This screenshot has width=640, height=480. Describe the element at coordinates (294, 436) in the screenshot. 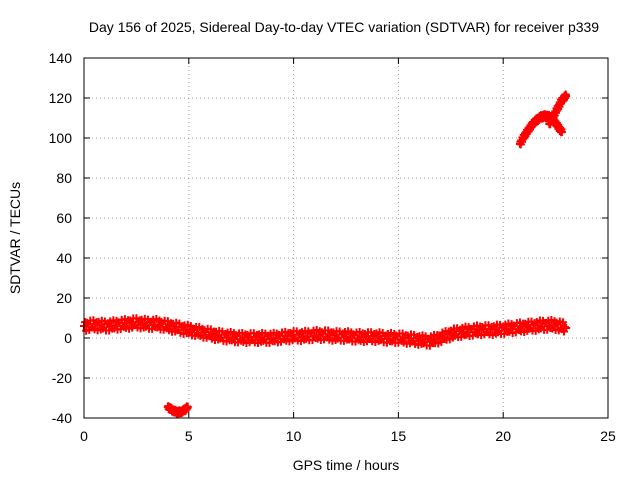

I see `x-tick-label-2: 10` at that location.